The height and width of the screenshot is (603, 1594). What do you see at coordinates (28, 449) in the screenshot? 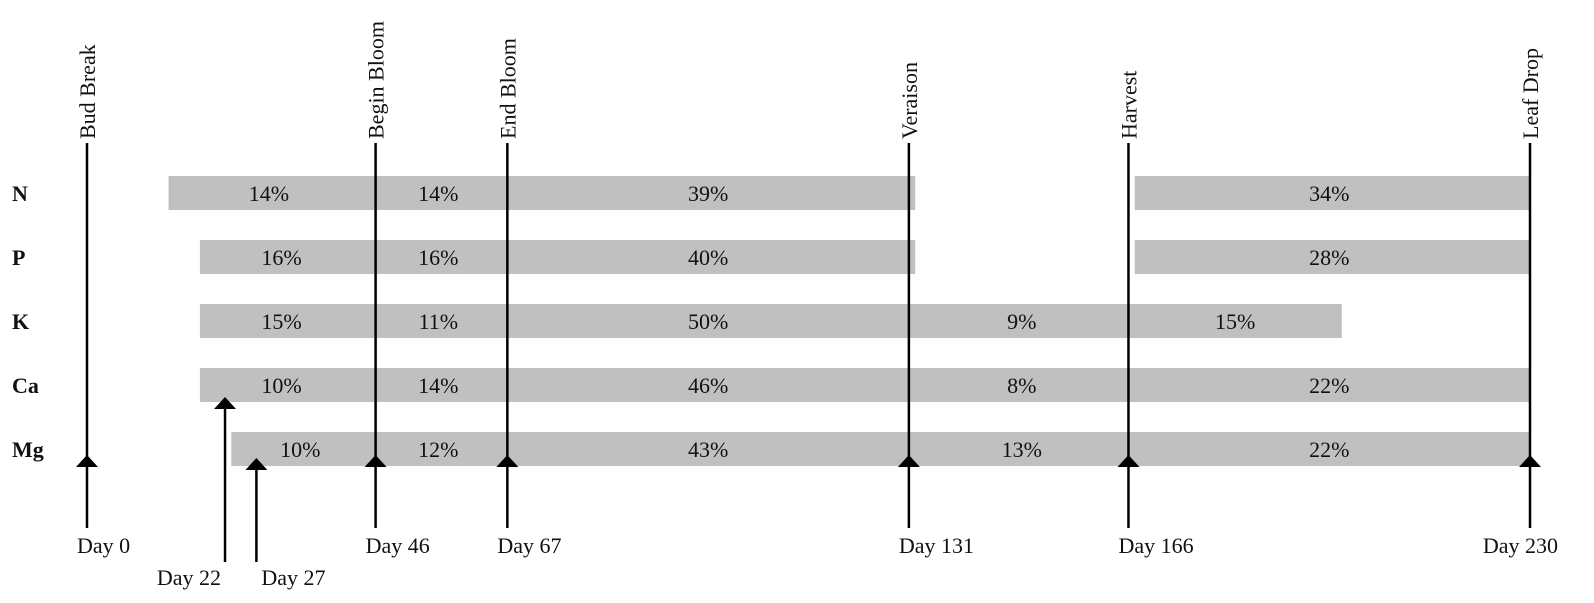
I see `nutrient-label-mg: Mg` at bounding box center [28, 449].